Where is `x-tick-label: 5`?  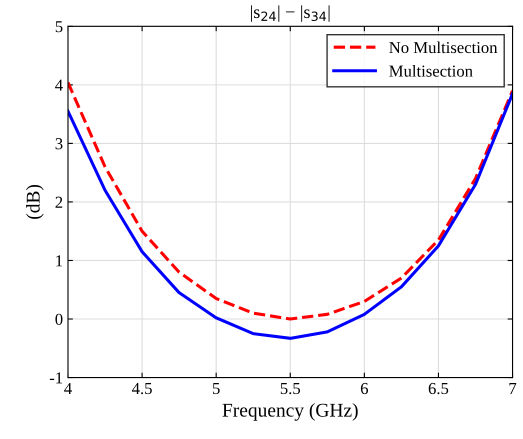 x-tick-label: 5 is located at coordinates (216, 388).